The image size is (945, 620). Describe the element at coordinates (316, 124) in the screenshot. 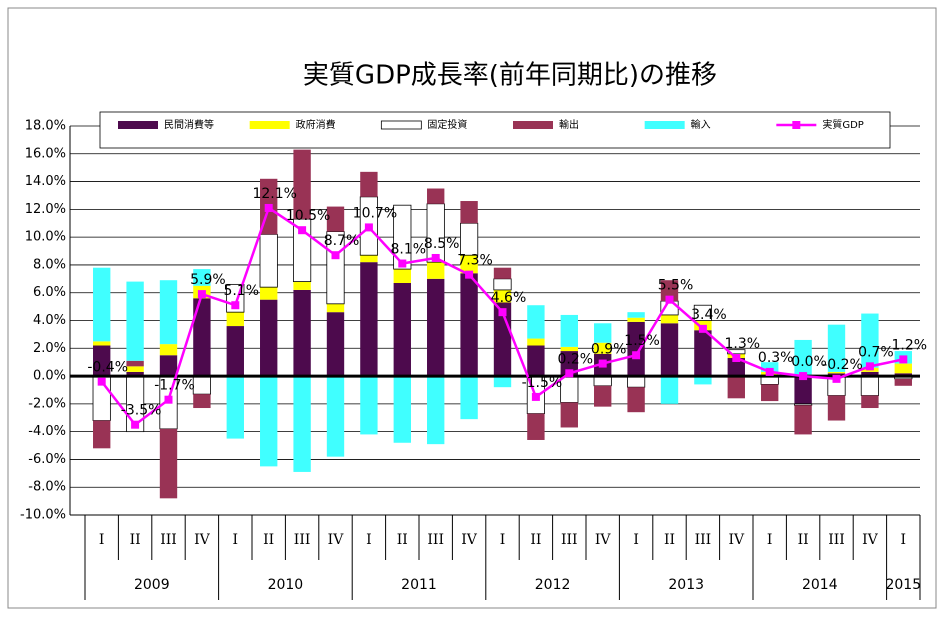

I see `legend-label: 政府消費` at that location.